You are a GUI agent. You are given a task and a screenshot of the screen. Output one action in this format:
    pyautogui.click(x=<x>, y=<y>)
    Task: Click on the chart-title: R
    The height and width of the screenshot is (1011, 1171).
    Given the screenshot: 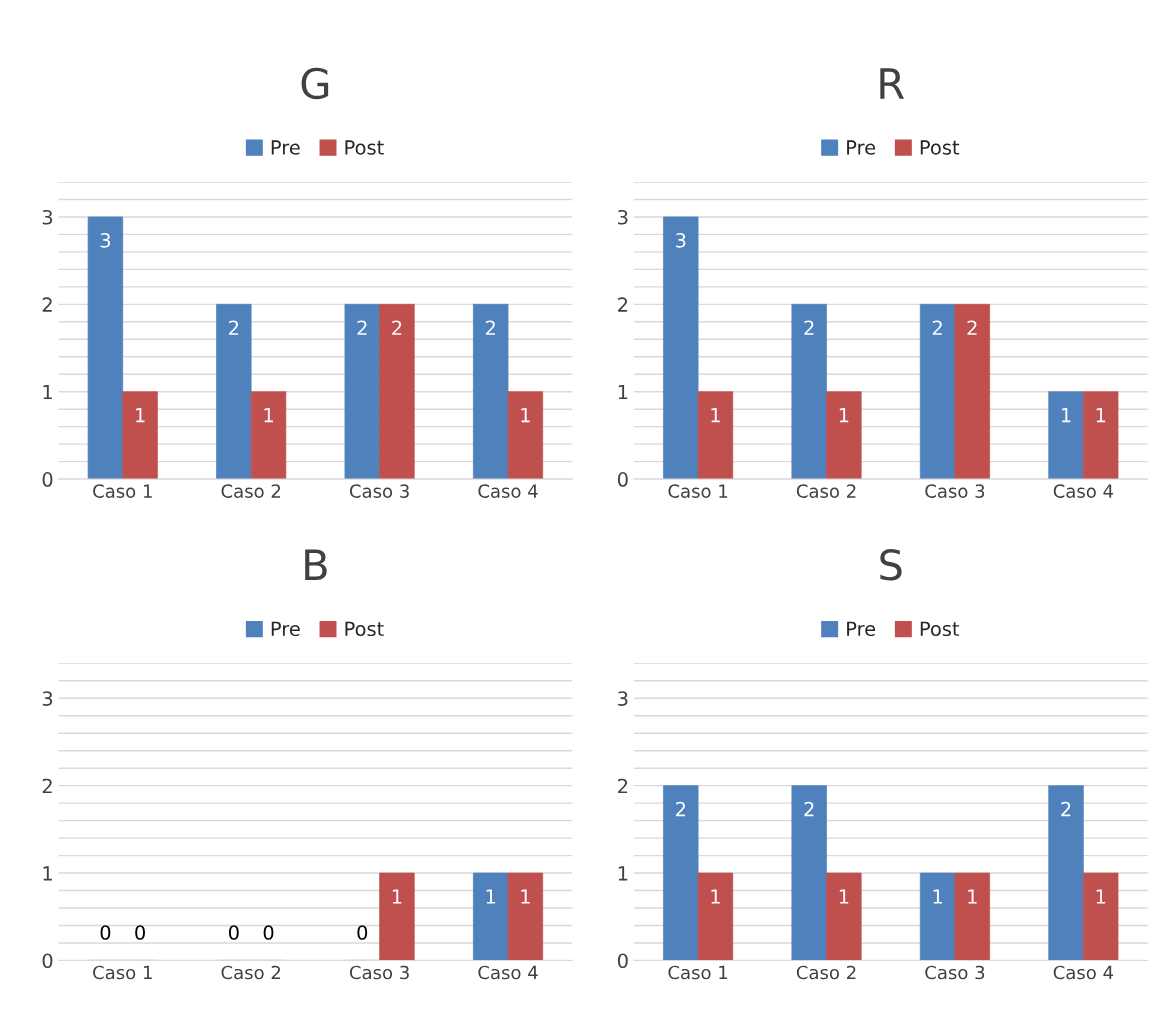 What is the action you would take?
    pyautogui.click(x=892, y=83)
    